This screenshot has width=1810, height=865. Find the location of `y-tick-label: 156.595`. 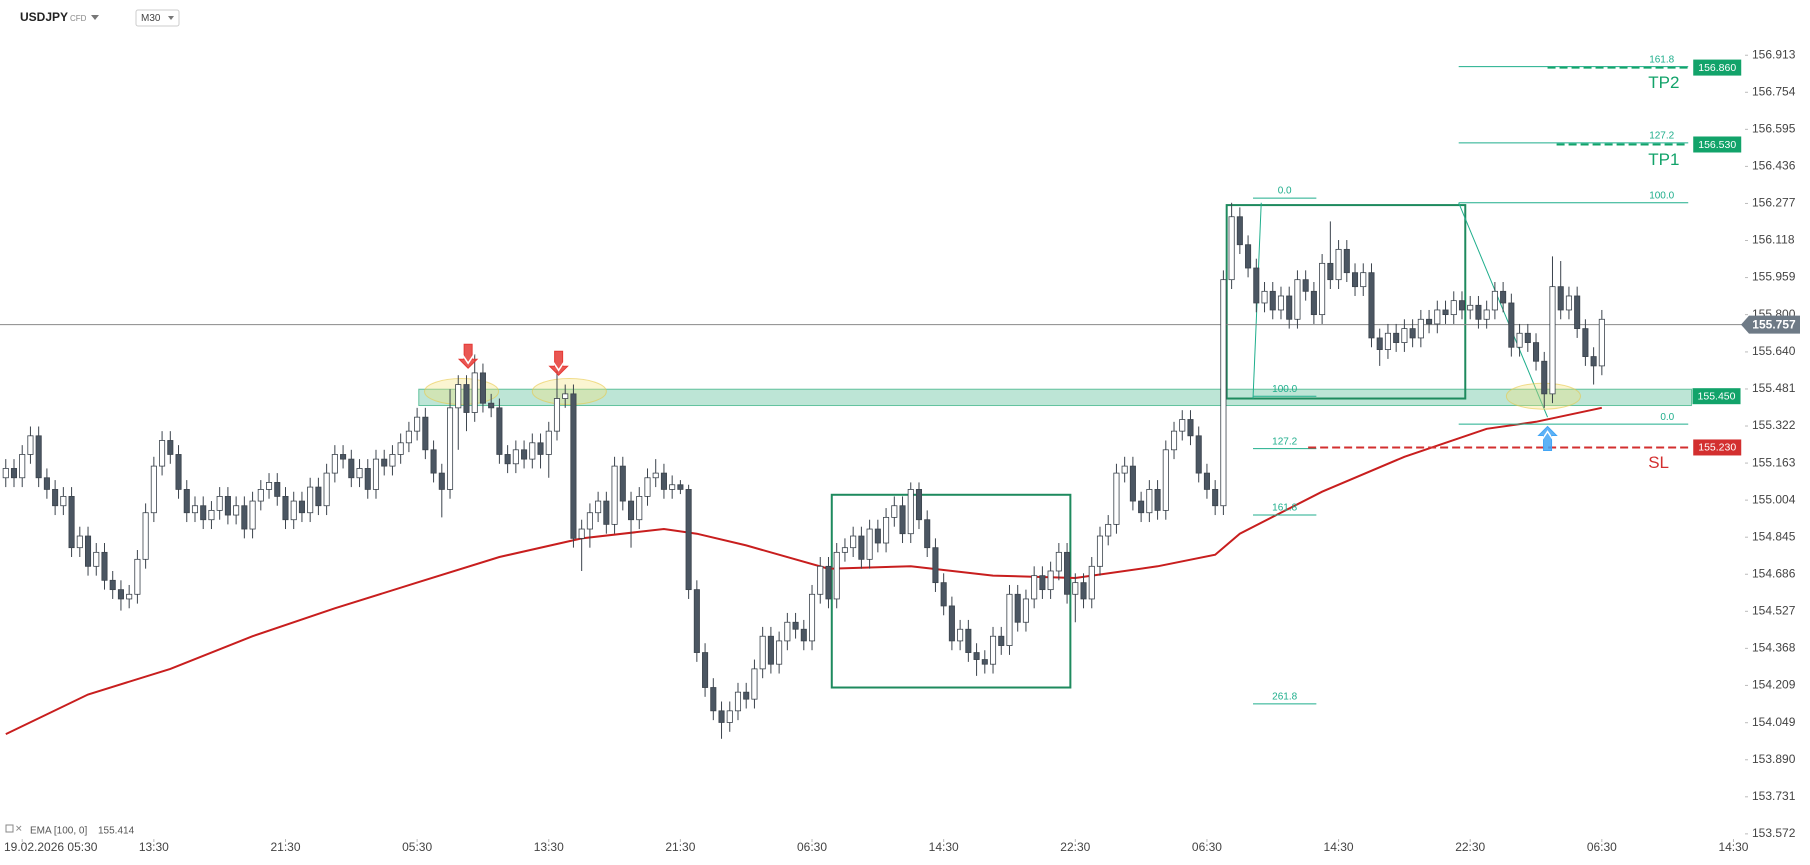

y-tick-label: 156.595 is located at coordinates (1774, 129).